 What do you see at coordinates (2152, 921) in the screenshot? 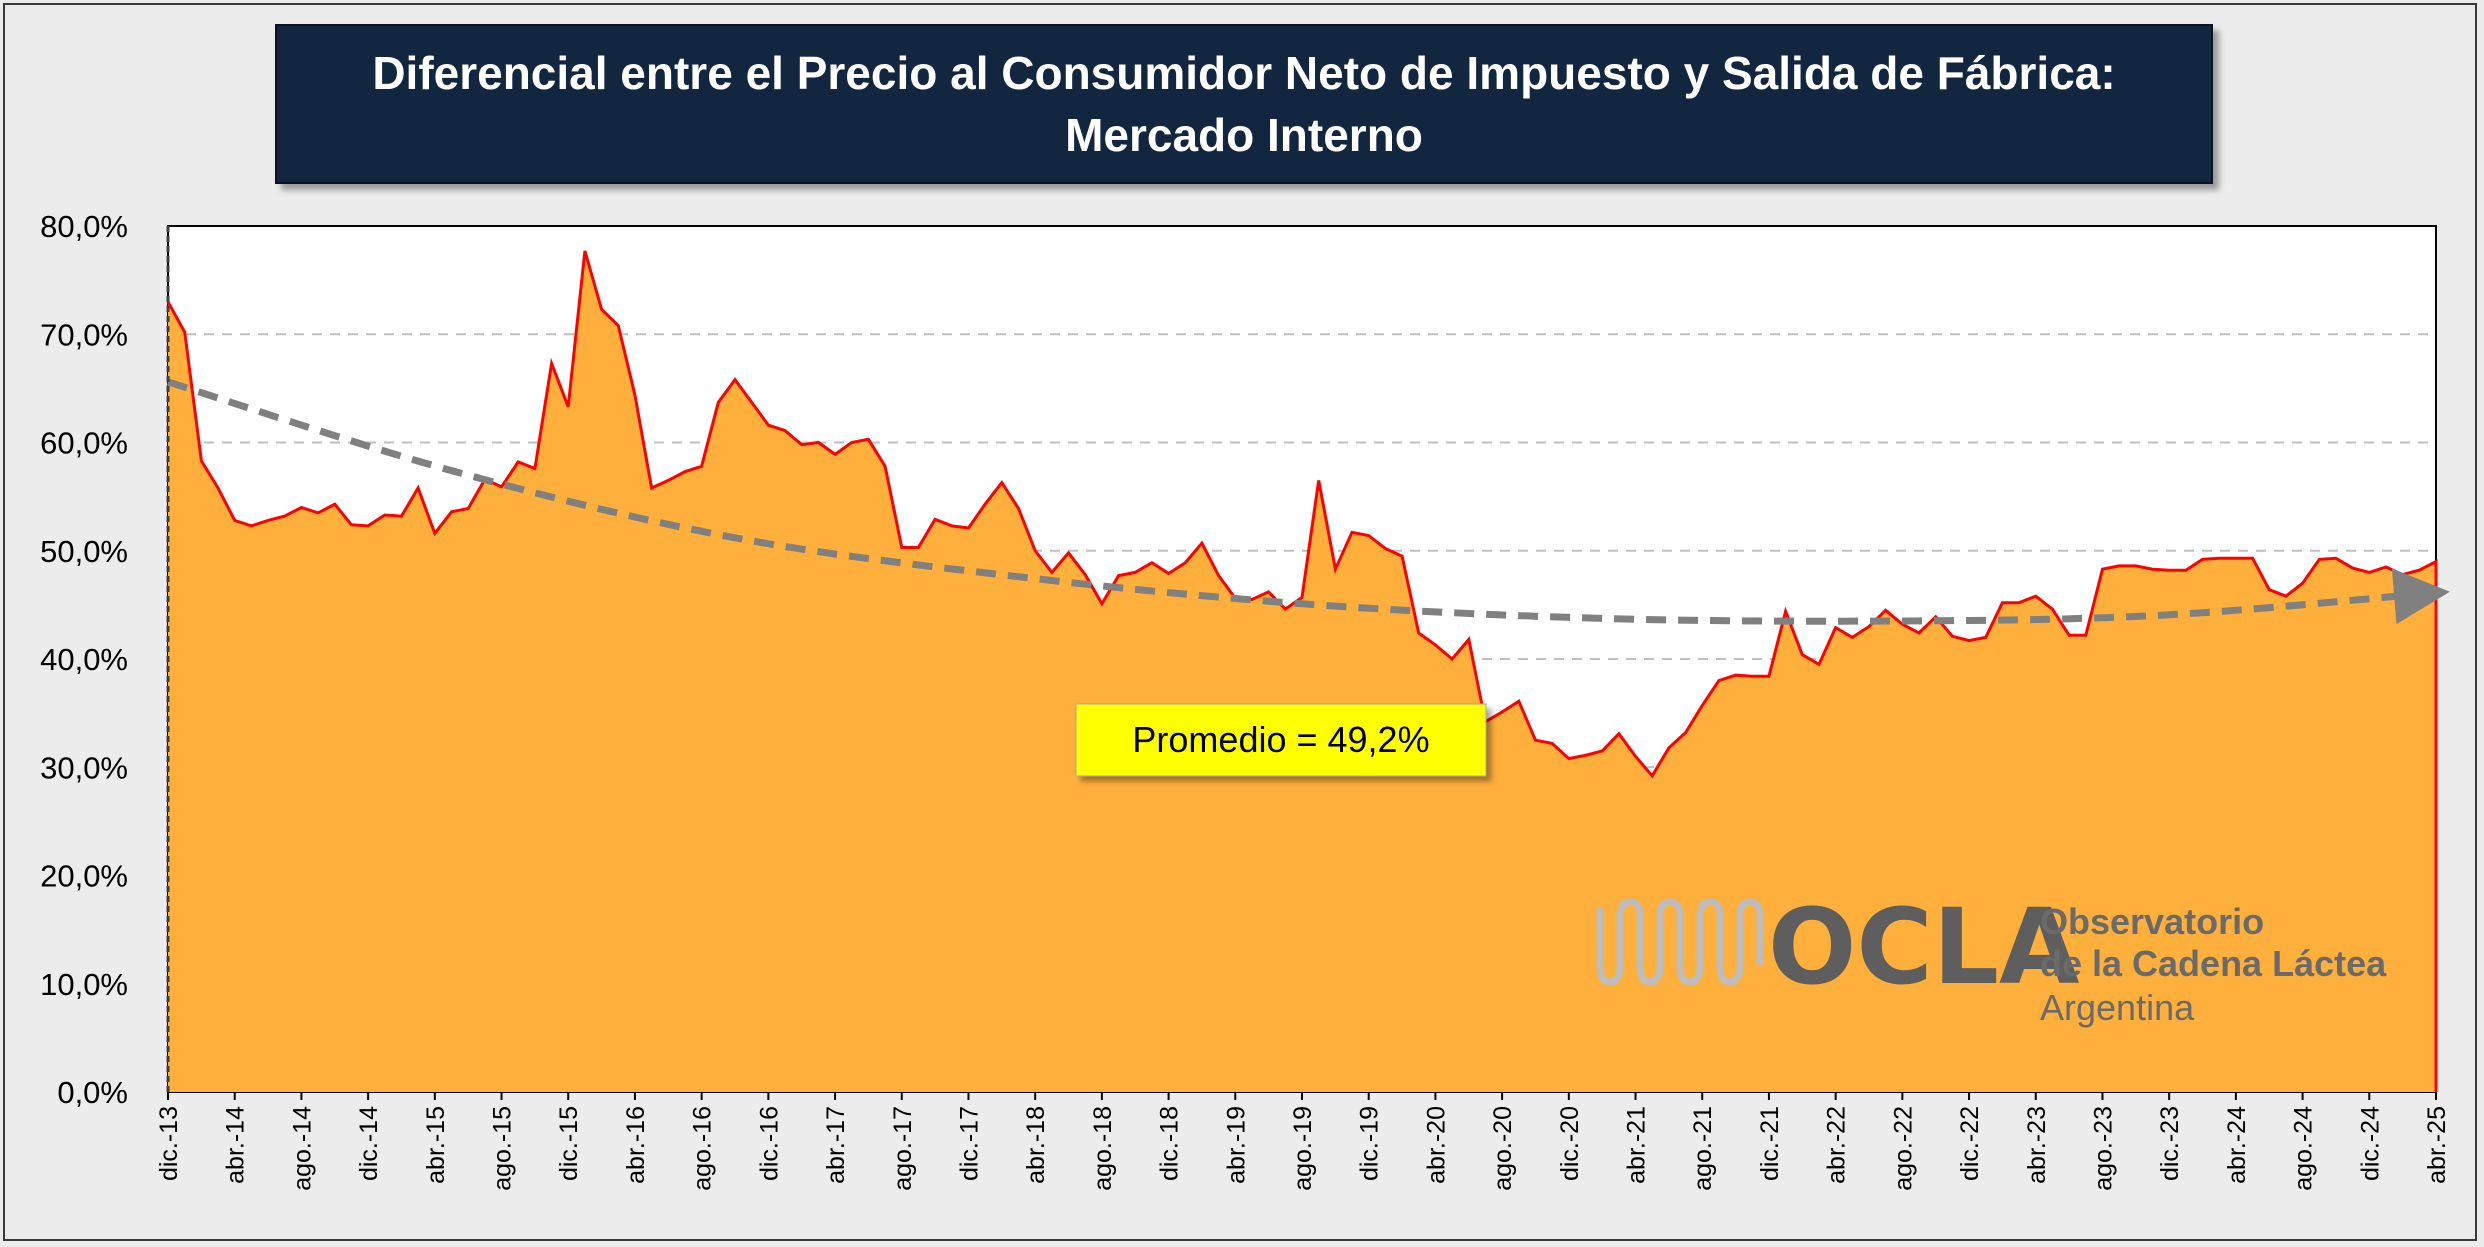
I see `logo-line1: Observatorio` at bounding box center [2152, 921].